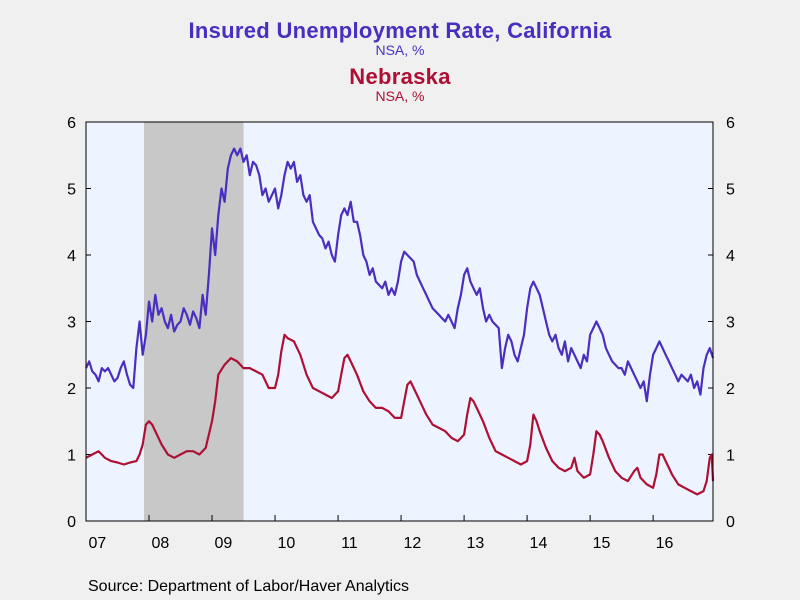  What do you see at coordinates (71, 389) in the screenshot?
I see `y-tick-label-left-2: 2` at bounding box center [71, 389].